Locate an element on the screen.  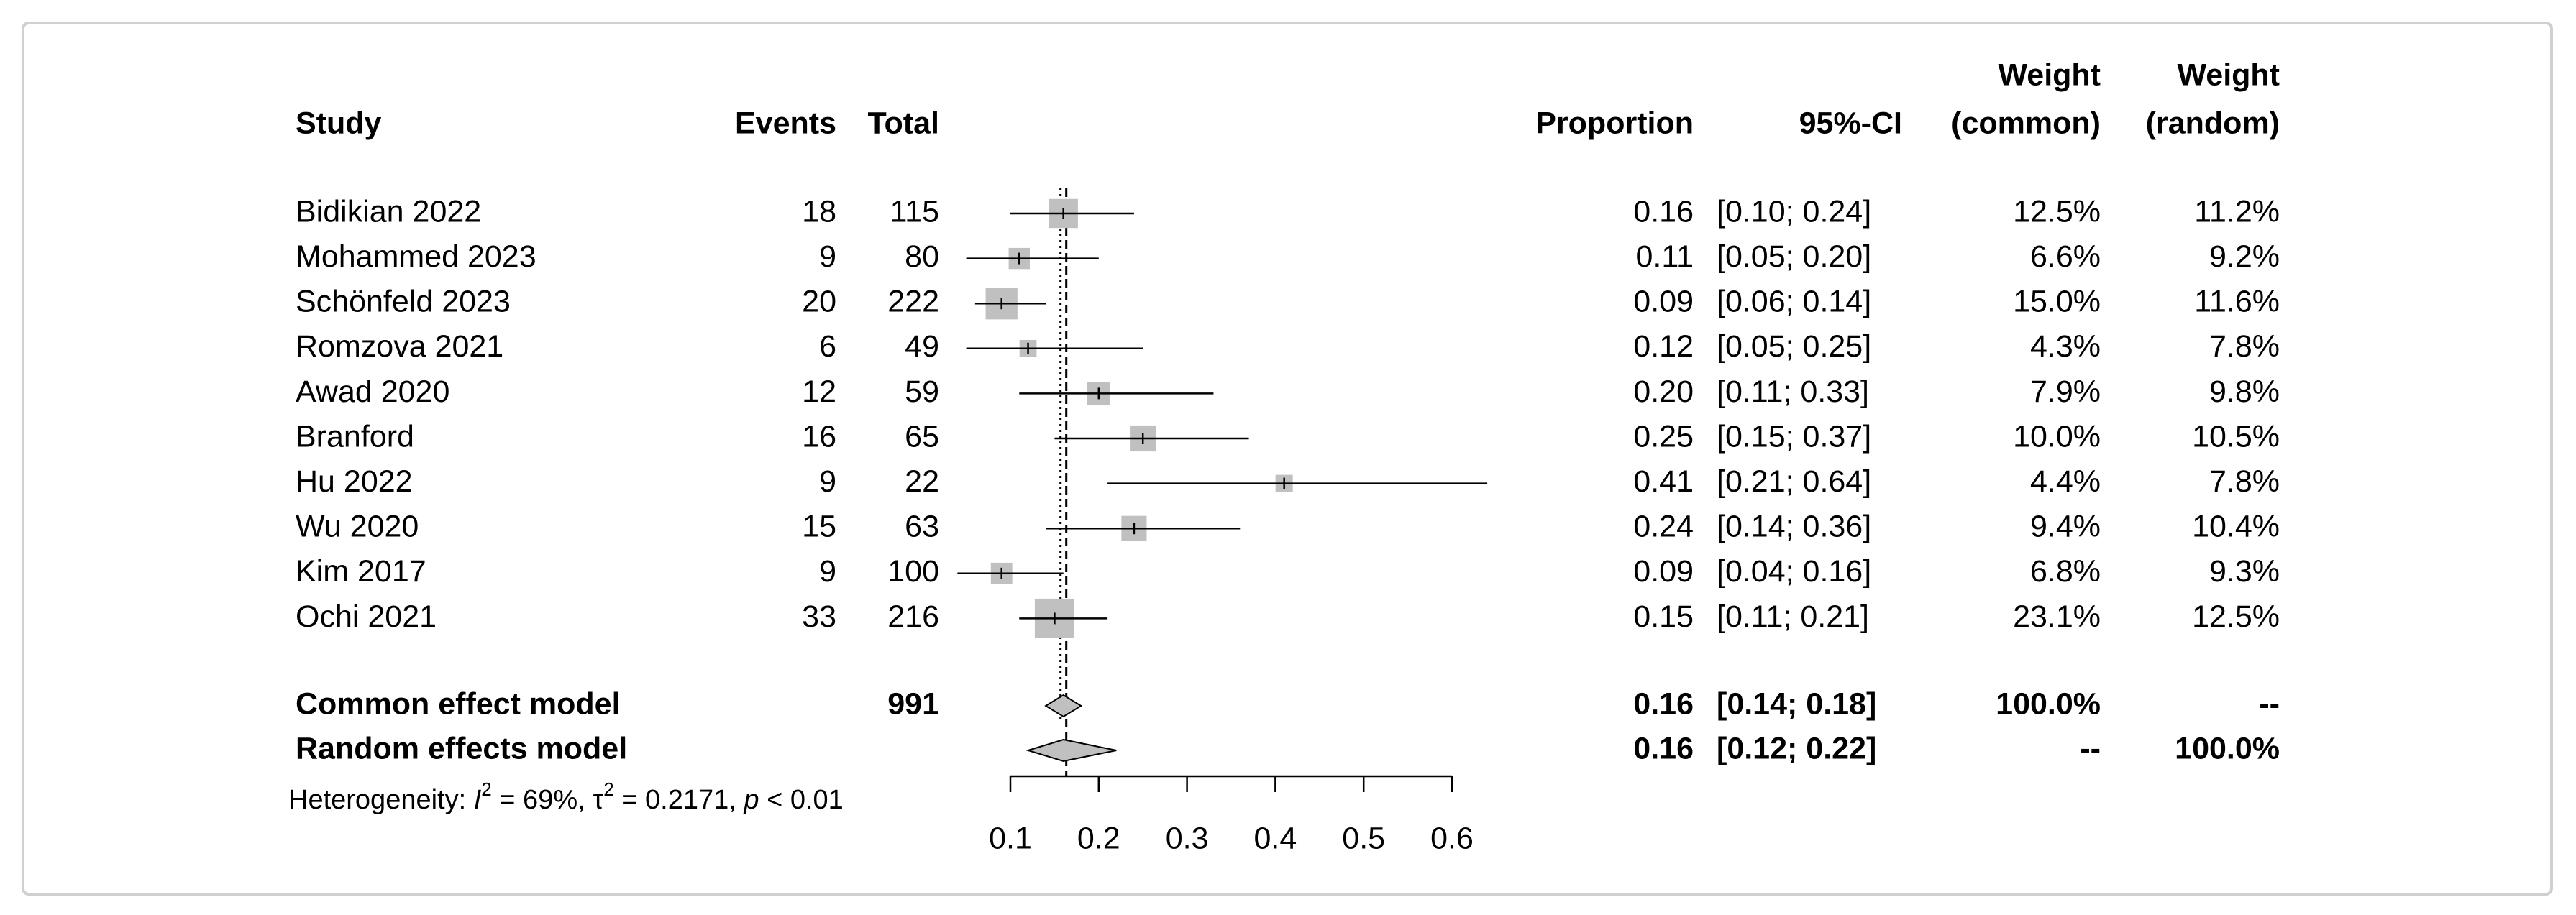
events: 15 is located at coordinates (819, 527).